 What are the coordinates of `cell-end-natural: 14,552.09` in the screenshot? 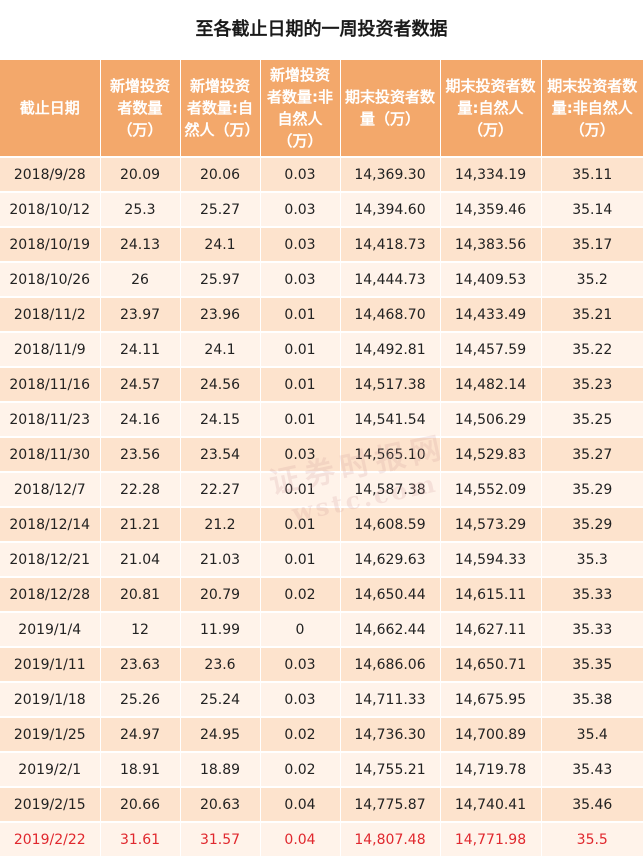 It's located at (491, 490).